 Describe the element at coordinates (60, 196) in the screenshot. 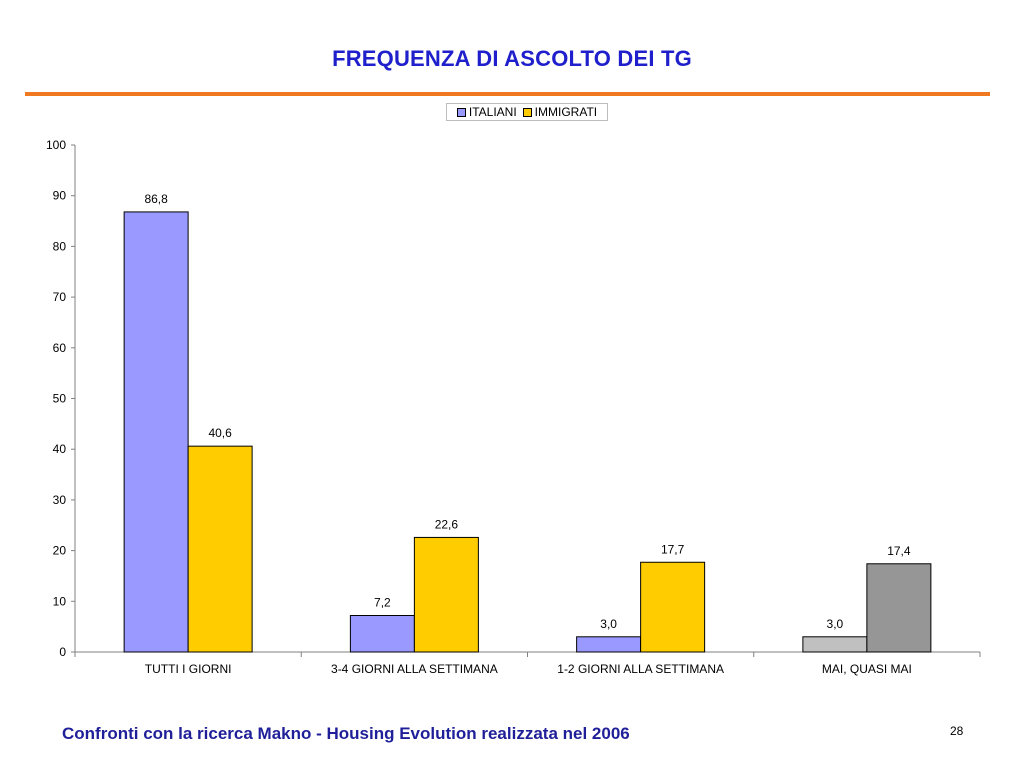

I see `y-tick-label-90: 90` at that location.